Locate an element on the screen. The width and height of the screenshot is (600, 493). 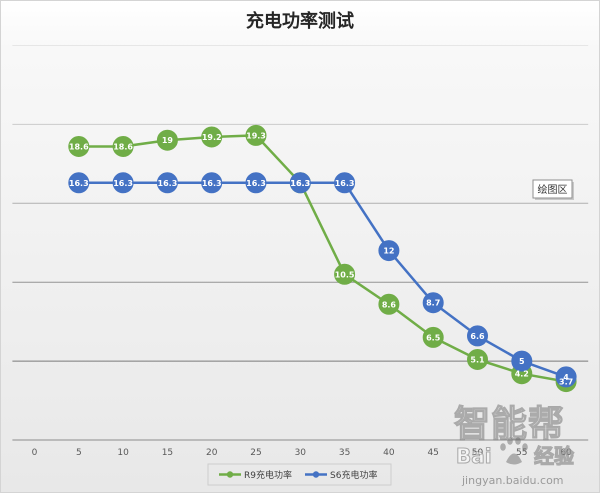
series-1-data-label: 19 is located at coordinates (168, 140).